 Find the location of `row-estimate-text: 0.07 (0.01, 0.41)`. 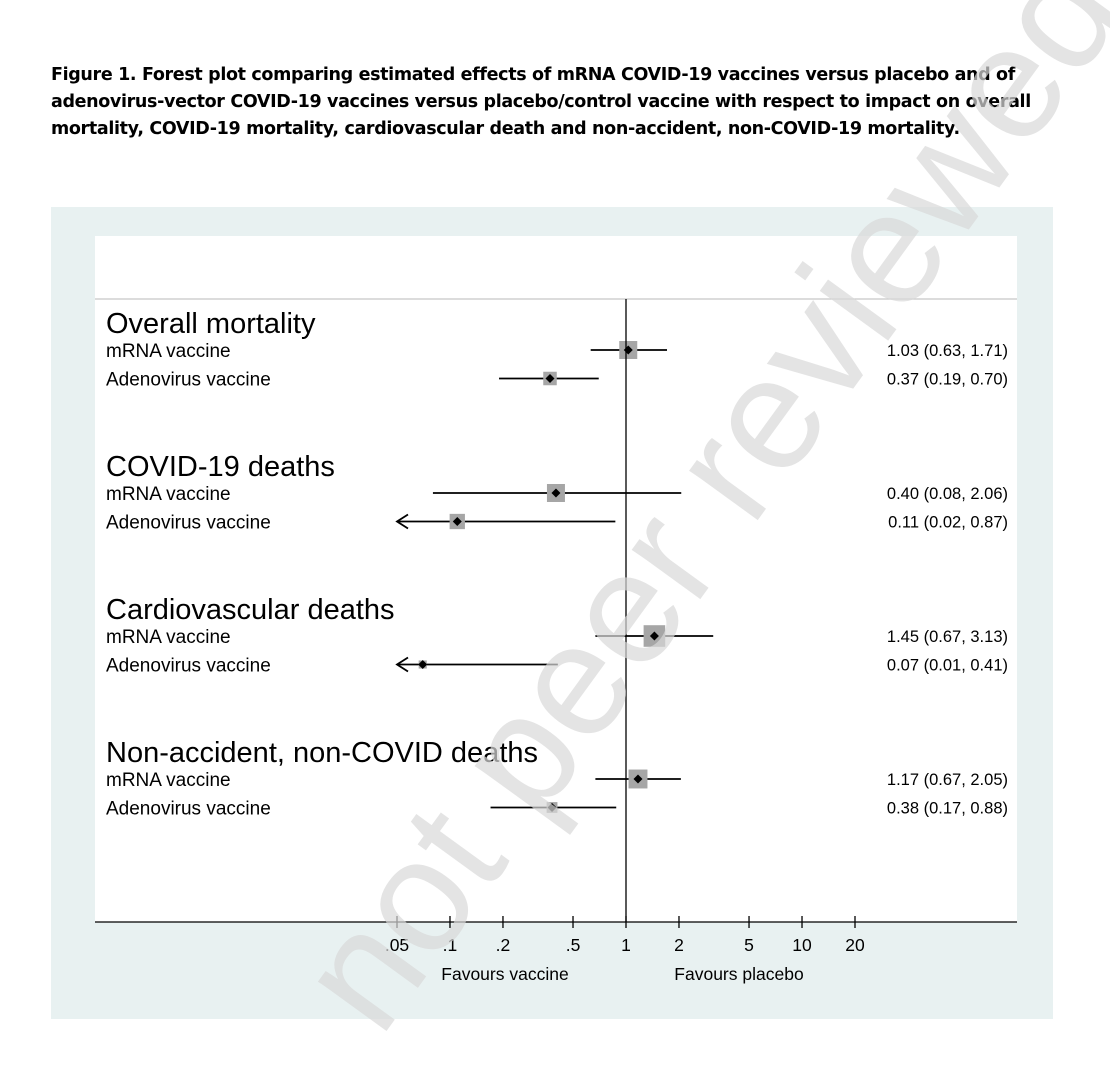

row-estimate-text: 0.07 (0.01, 0.41) is located at coordinates (947, 666).